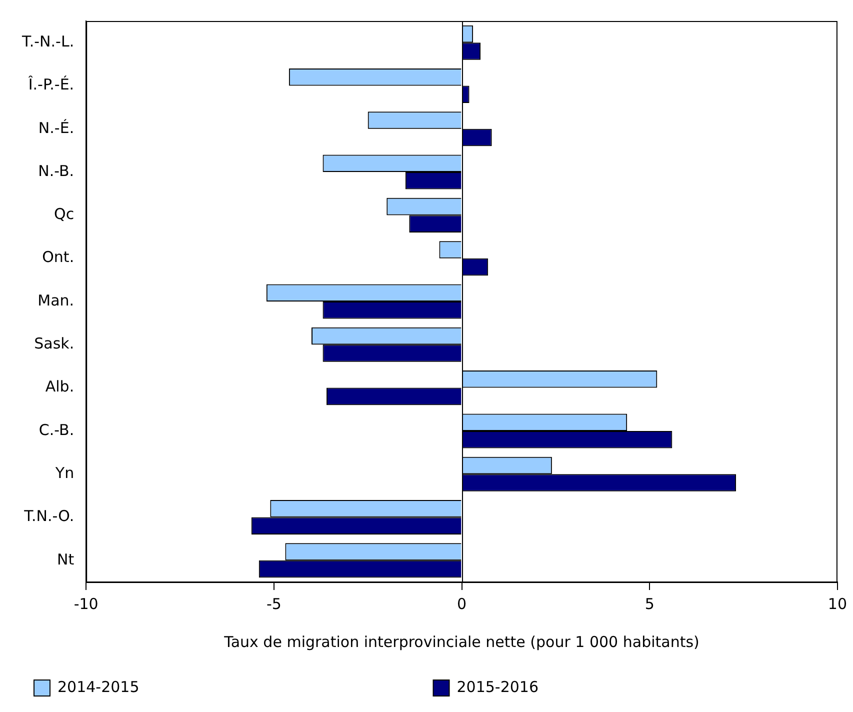  I want to click on y-tick-label: Î.-P.-É., so click(50, 85).